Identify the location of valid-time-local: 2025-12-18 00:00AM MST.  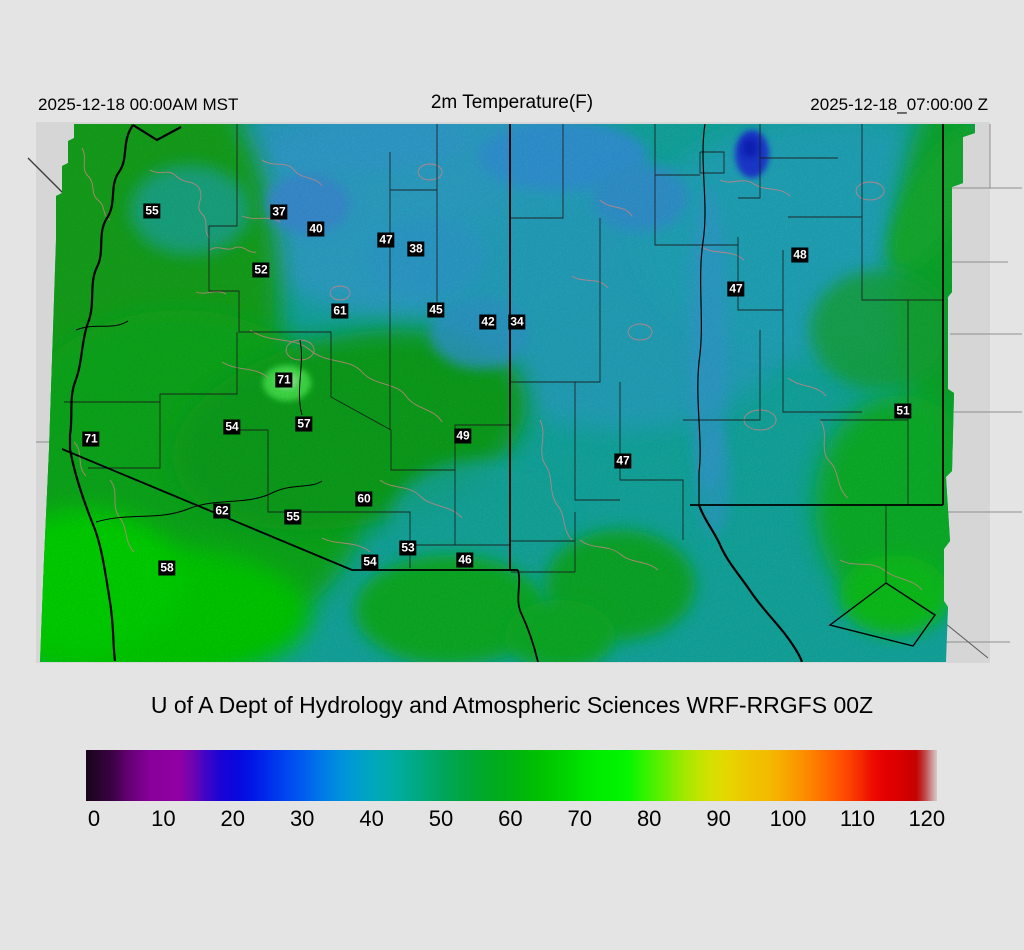
(138, 104).